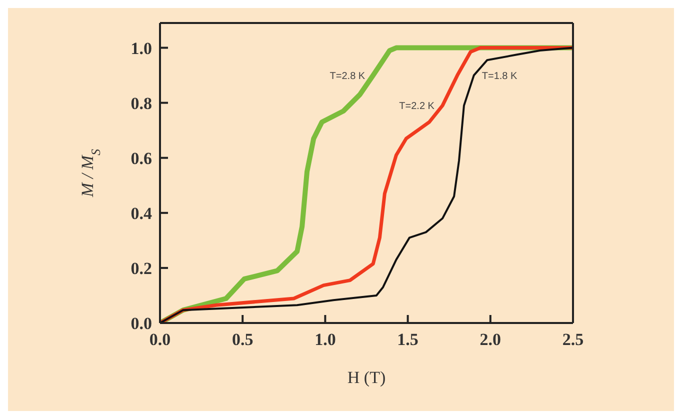 The width and height of the screenshot is (682, 419). I want to click on y-tick-label: 0.6, so click(141, 158).